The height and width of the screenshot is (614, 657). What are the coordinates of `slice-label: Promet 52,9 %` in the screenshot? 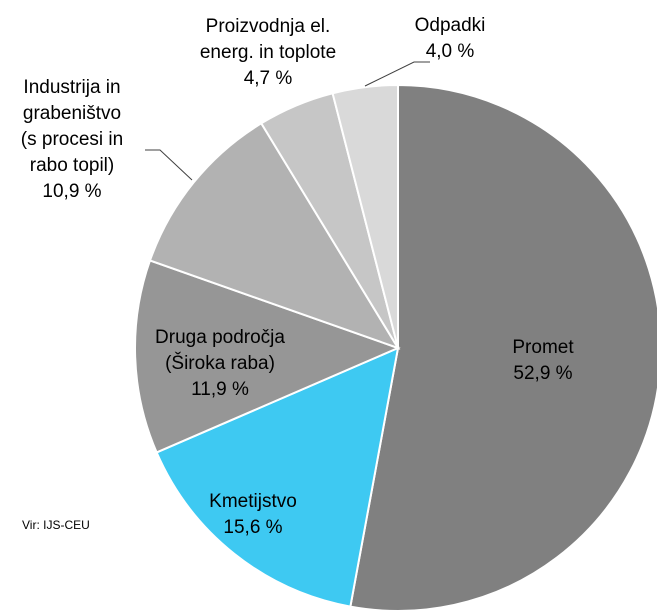 It's located at (542, 361).